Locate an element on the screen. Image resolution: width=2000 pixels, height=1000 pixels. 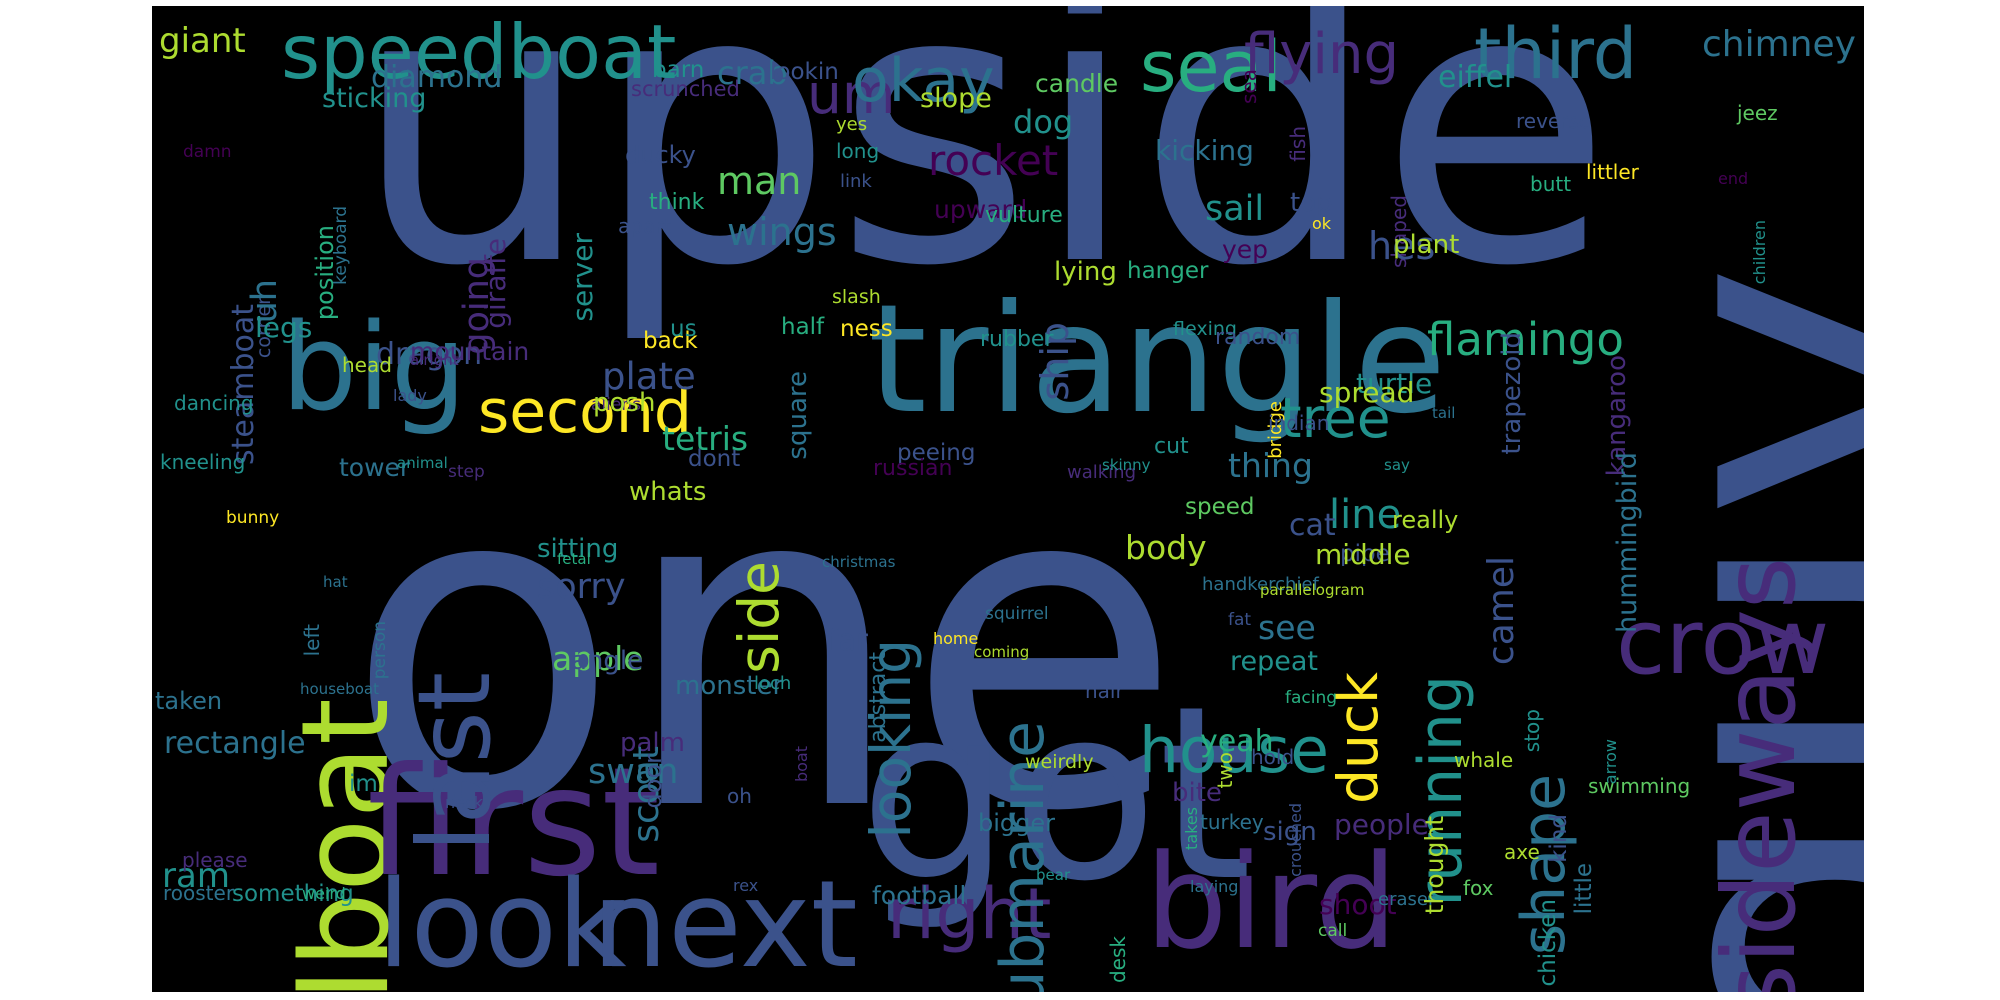
word-chimney: chimney is located at coordinates (1779, 44).